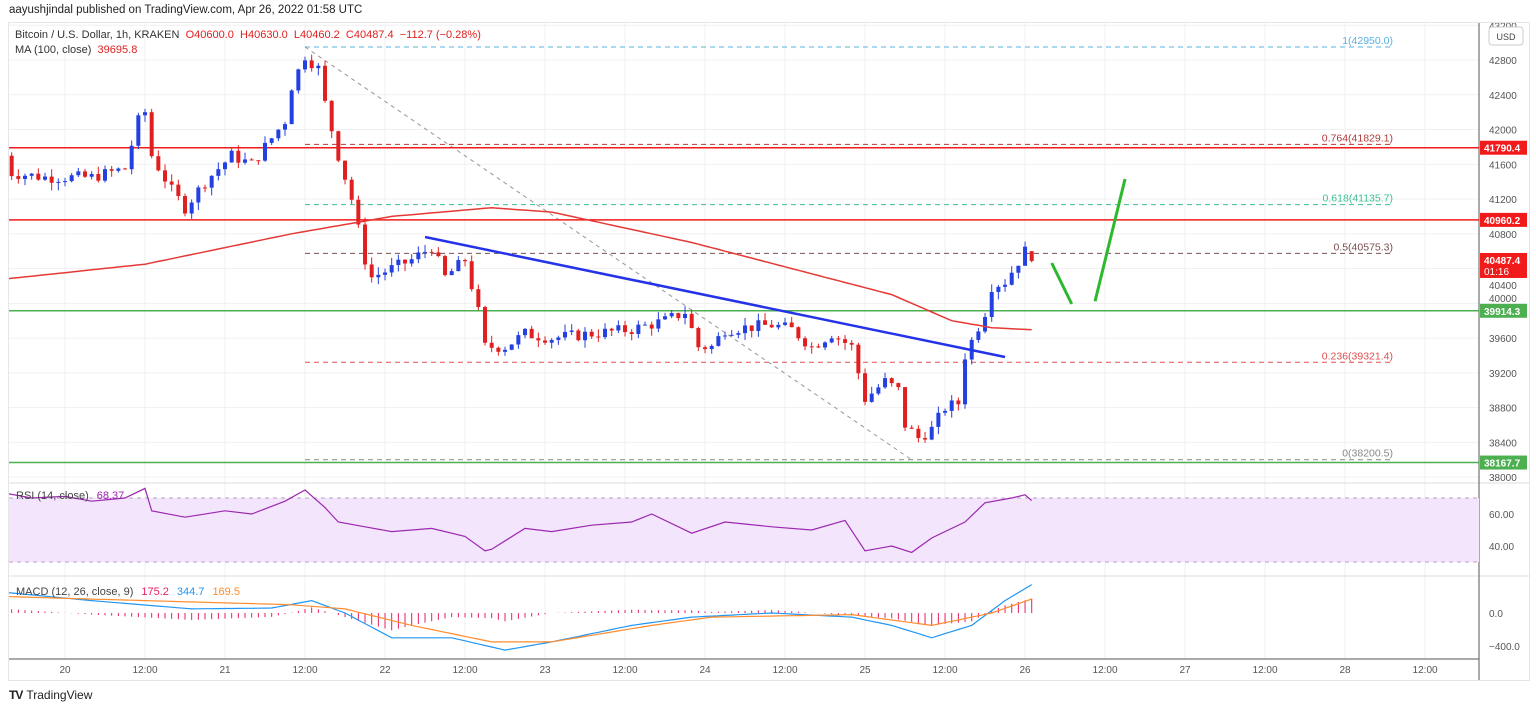 This screenshot has height=708, width=1536. I want to click on time-tick-label: 25, so click(865, 670).